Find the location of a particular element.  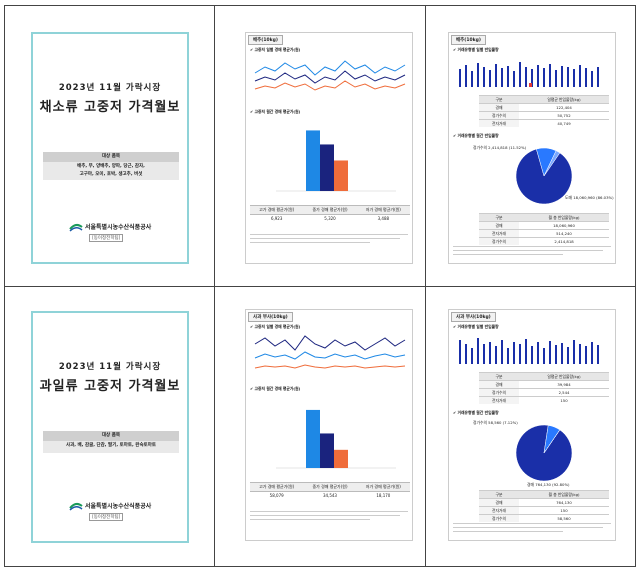

fv-t2-r1-label: 경매 is located at coordinates (499, 502).